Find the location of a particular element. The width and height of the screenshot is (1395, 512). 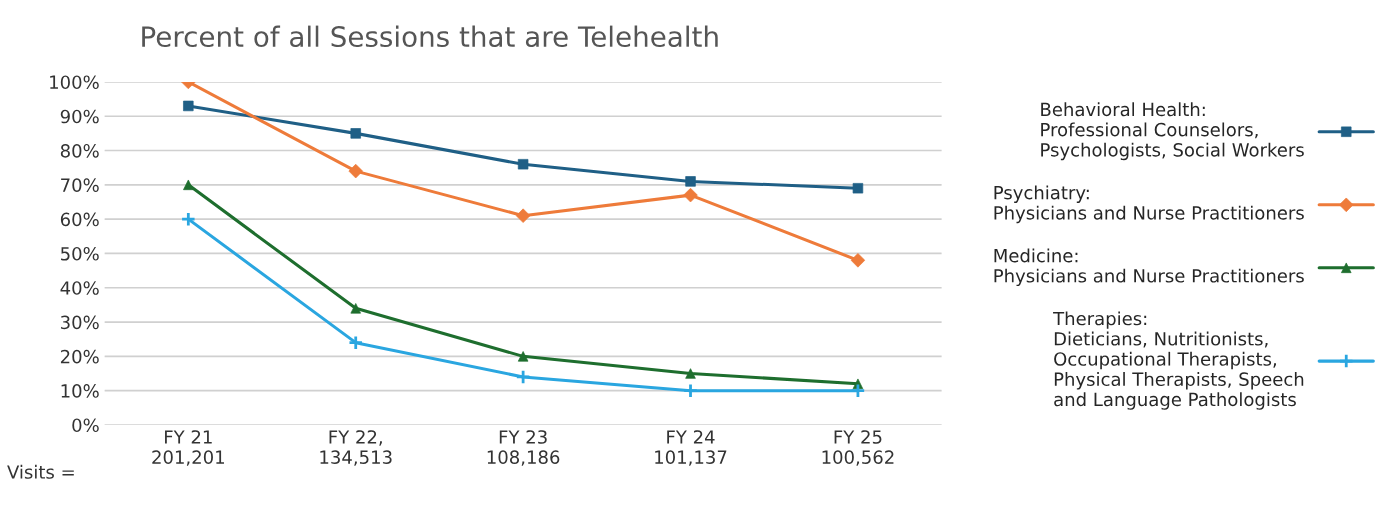

y-tick-label: 60% is located at coordinates (79, 219).